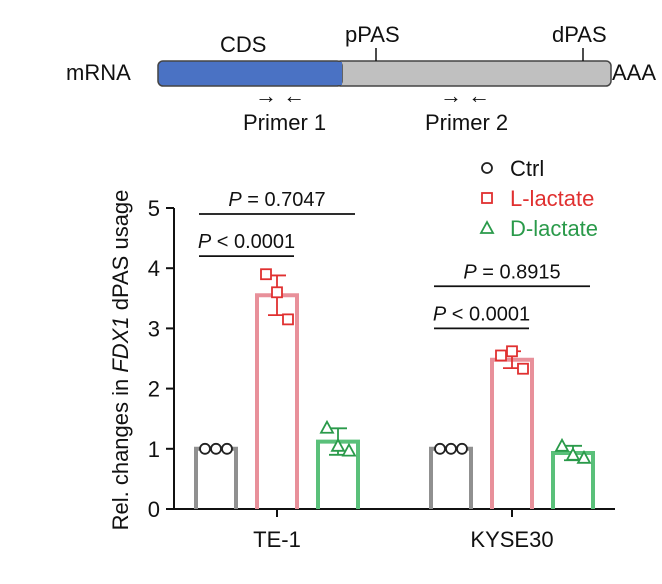 This screenshot has height=584, width=662. Describe the element at coordinates (511, 272) in the screenshot. I see `p-value-label: P = 0.8915` at that location.